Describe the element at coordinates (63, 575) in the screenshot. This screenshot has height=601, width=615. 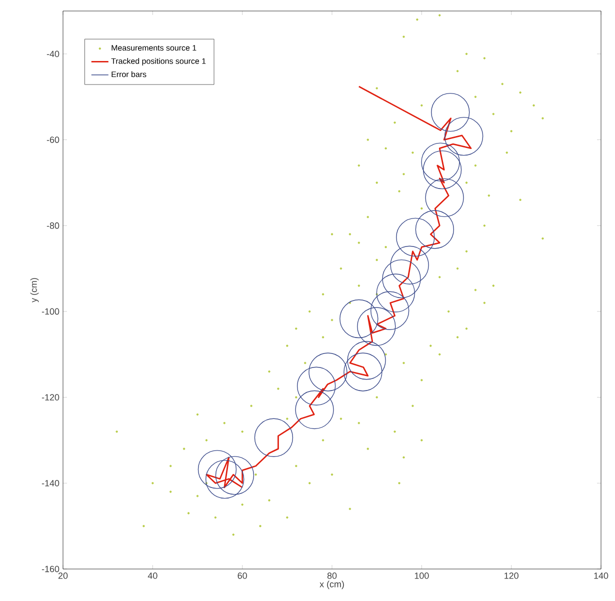
I see `x-tick-label: 20` at that location.